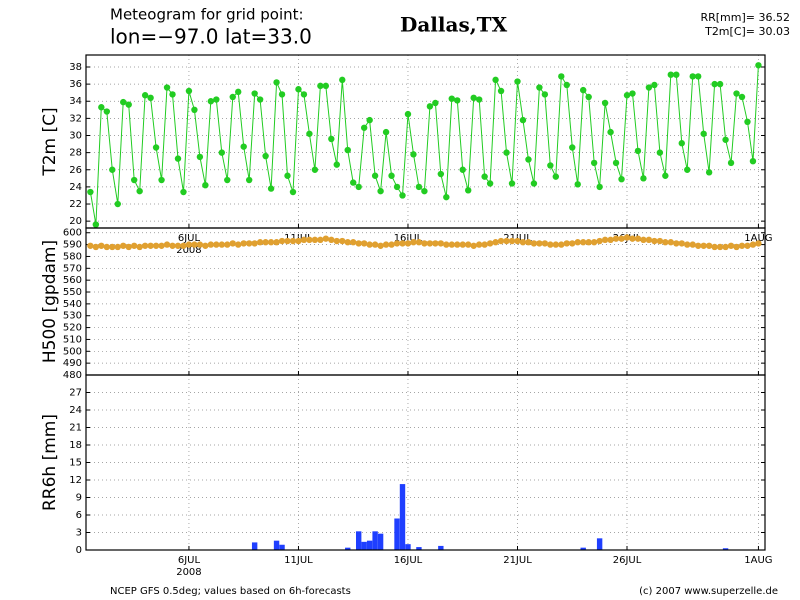 Image resolution: width=800 pixels, height=600 pixels. I want to click on y-tick-label: 21, so click(75, 428).